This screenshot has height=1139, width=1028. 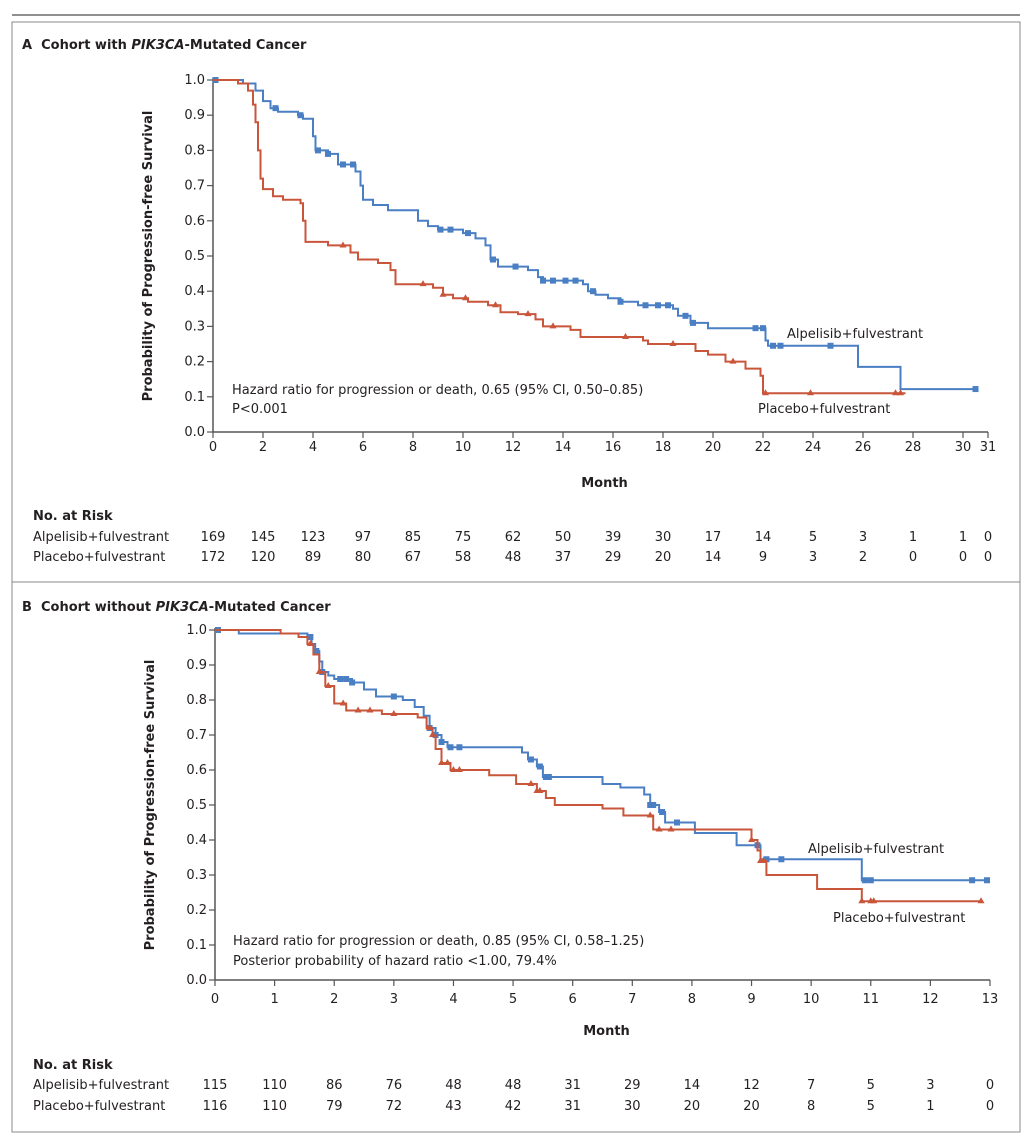 What do you see at coordinates (263, 537) in the screenshot?
I see `risk-count: 145` at bounding box center [263, 537].